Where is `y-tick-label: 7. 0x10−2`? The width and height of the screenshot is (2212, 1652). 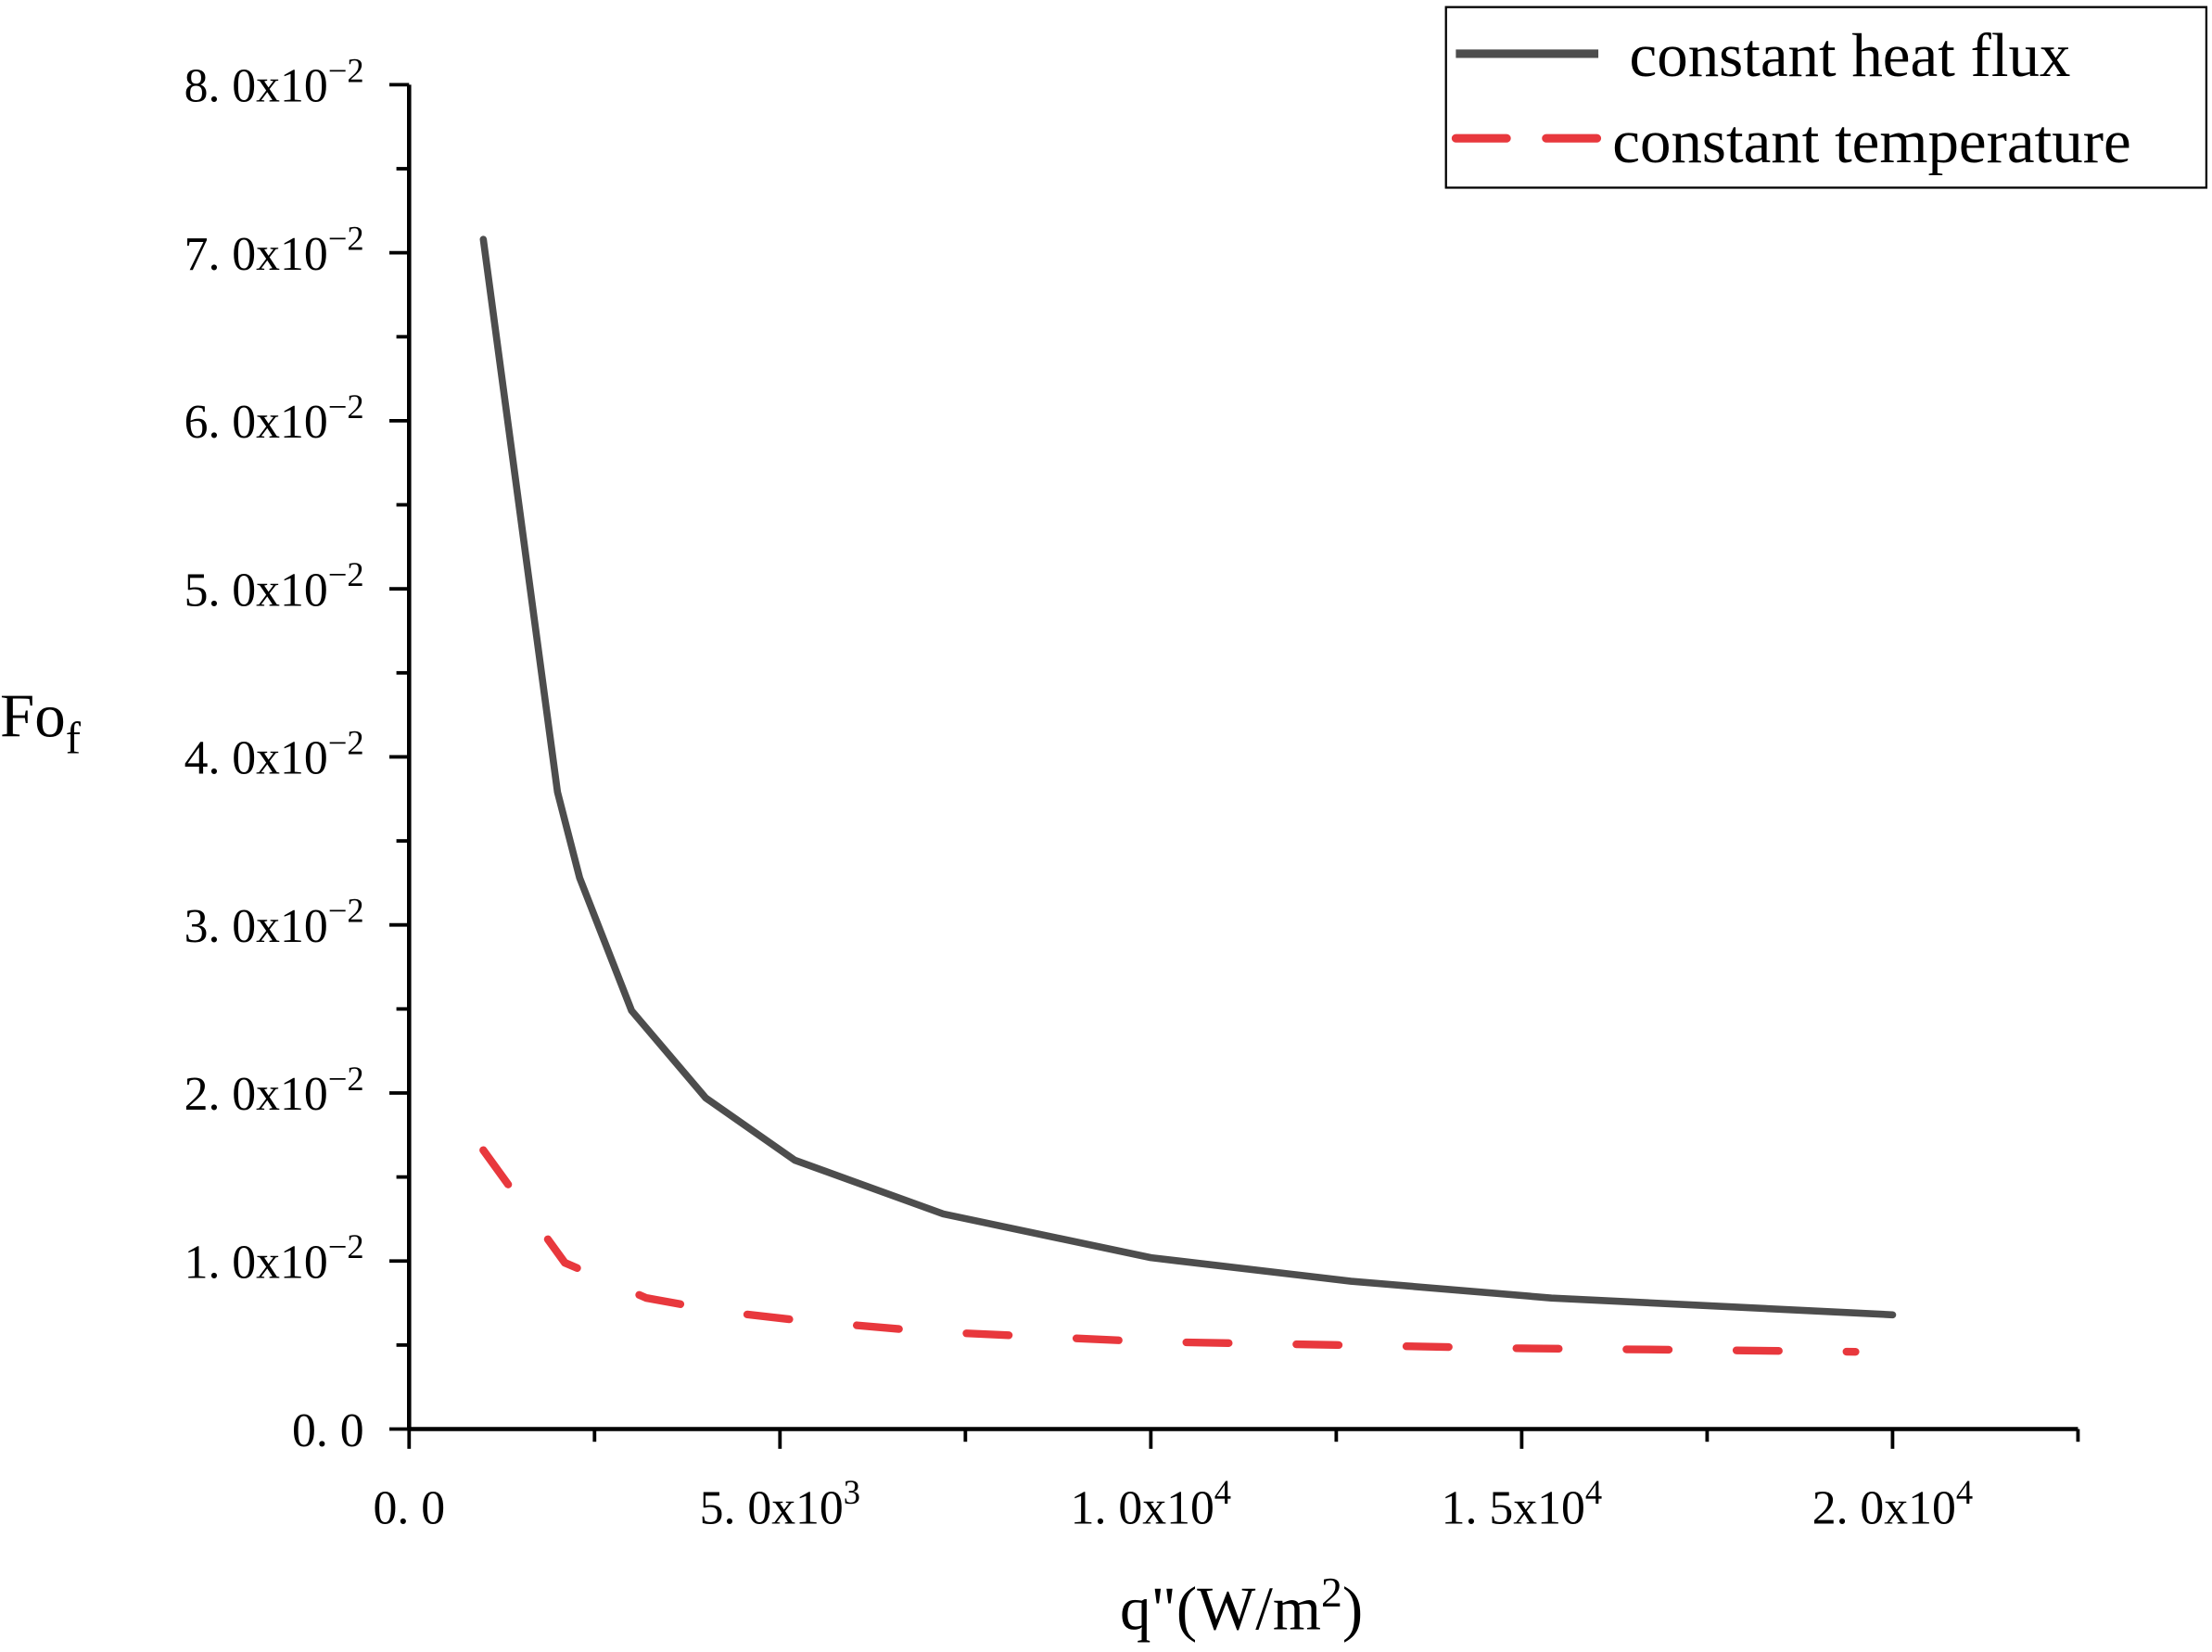
y-tick-label: 7. 0x10−2 is located at coordinates (274, 250).